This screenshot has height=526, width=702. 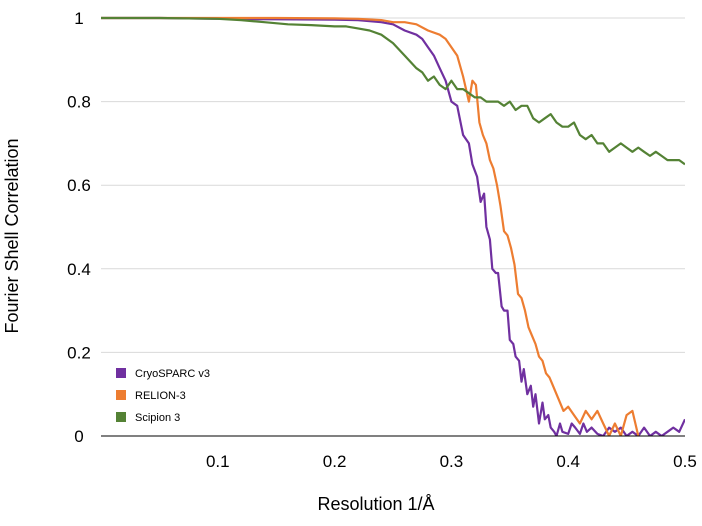 I want to click on legend-label-cryosparc-v3: CryoSPARC v3, so click(x=172, y=374).